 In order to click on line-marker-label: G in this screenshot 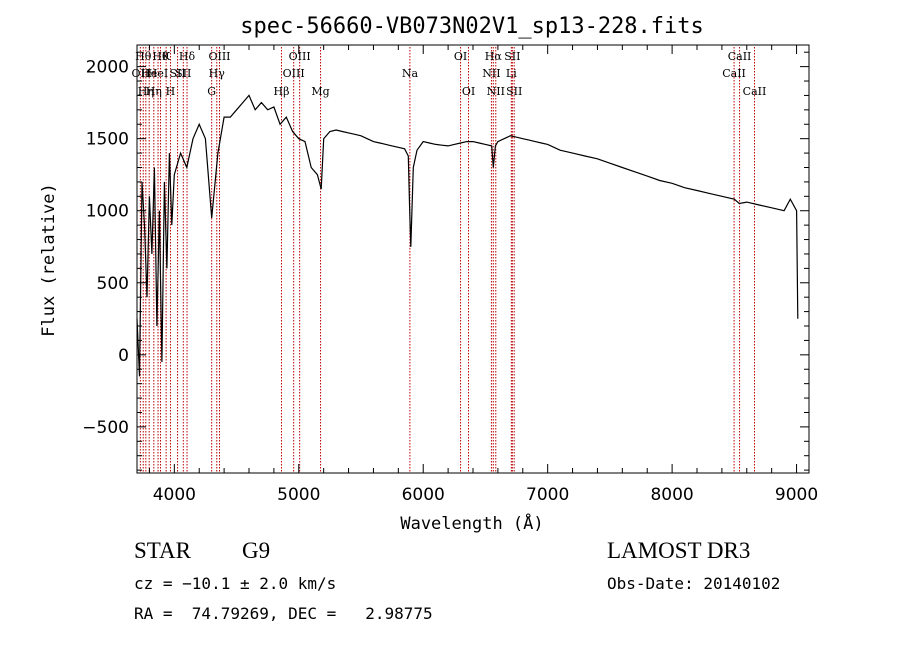, I will do `click(211, 91)`.